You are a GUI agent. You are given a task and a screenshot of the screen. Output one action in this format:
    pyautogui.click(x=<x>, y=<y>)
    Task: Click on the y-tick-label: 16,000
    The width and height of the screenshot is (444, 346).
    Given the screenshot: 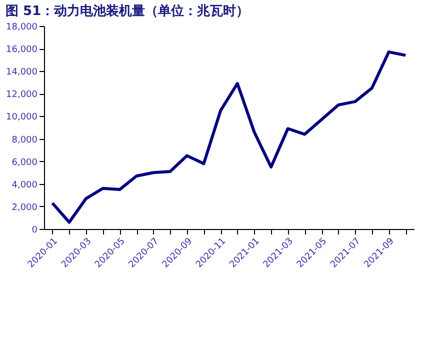 What is the action you would take?
    pyautogui.click(x=22, y=50)
    